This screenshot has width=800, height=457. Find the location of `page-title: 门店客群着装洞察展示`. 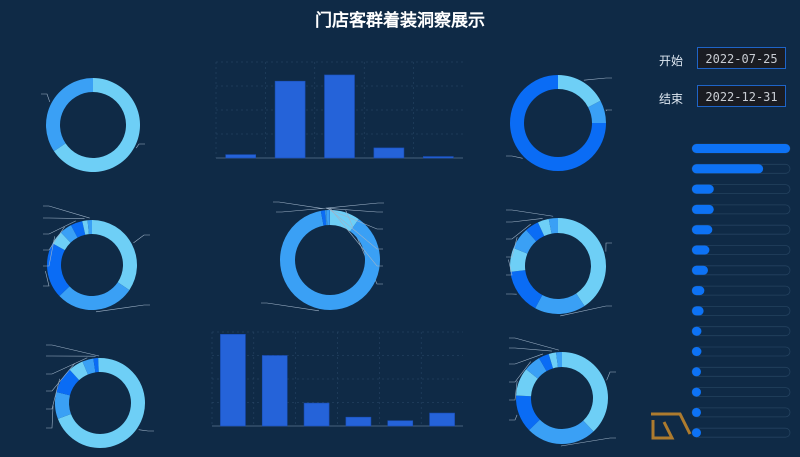

page-title: 门店客群着装洞察展示 is located at coordinates (400, 21).